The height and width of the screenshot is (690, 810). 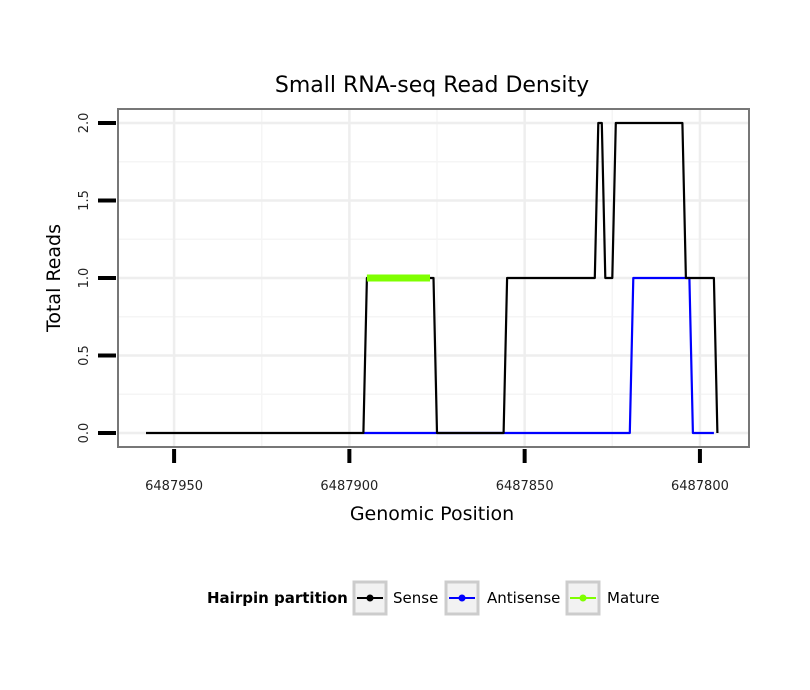 I want to click on y-tick-label: 2.0, so click(x=84, y=123).